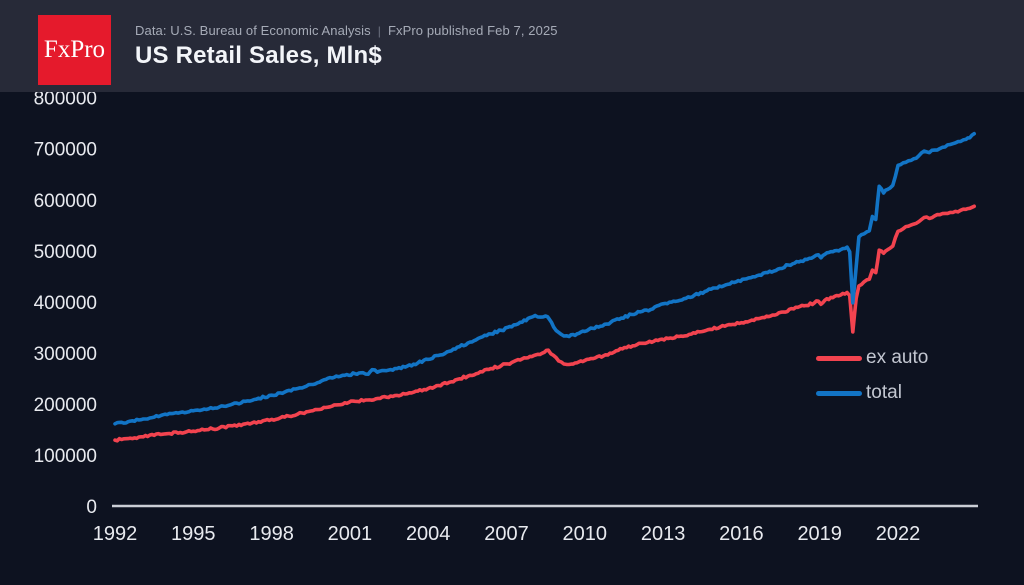 The width and height of the screenshot is (1024, 585). What do you see at coordinates (897, 357) in the screenshot?
I see `legend-label-ex-auto: ex auto` at bounding box center [897, 357].